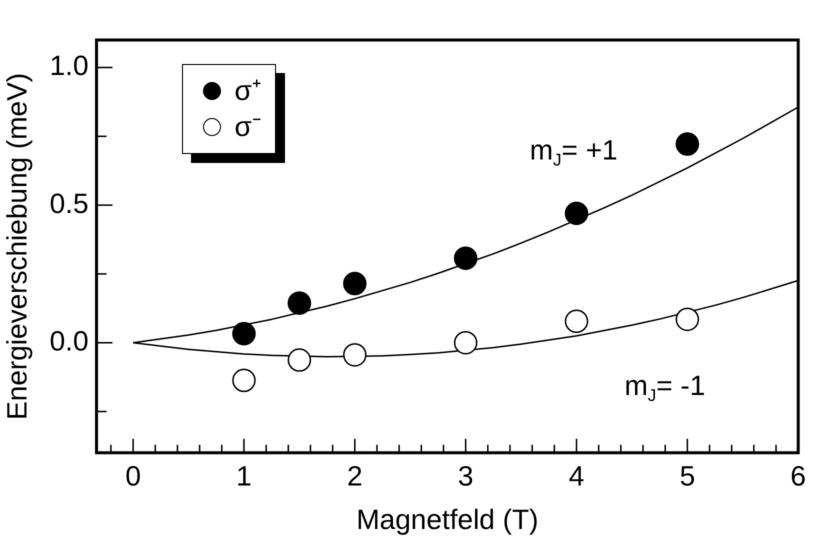 The image size is (814, 544). What do you see at coordinates (466, 476) in the screenshot?
I see `x-tick-label: 3` at bounding box center [466, 476].